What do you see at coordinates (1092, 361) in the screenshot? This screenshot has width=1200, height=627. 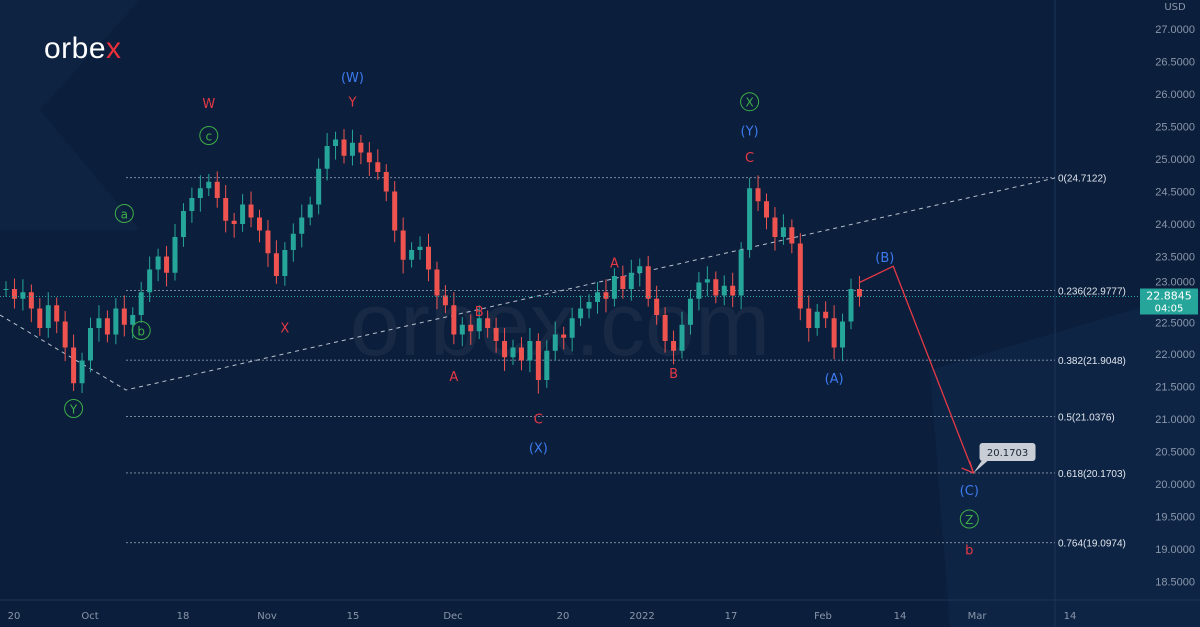 I see `fib-level-label: 0.382(21.9048)` at bounding box center [1092, 361].